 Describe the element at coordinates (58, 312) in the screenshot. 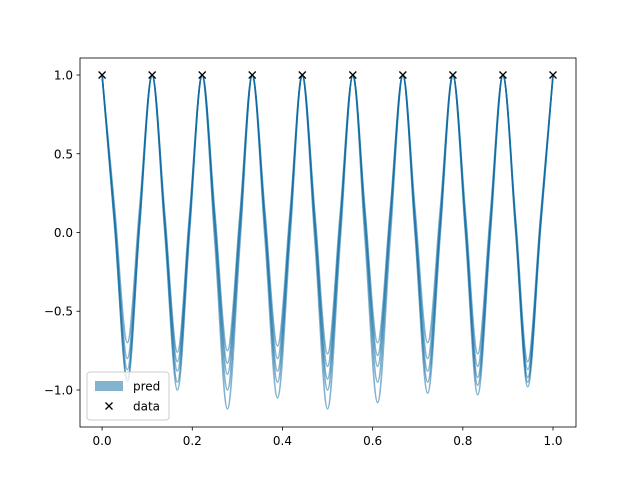

I see `y-tick-label: −0.5` at that location.